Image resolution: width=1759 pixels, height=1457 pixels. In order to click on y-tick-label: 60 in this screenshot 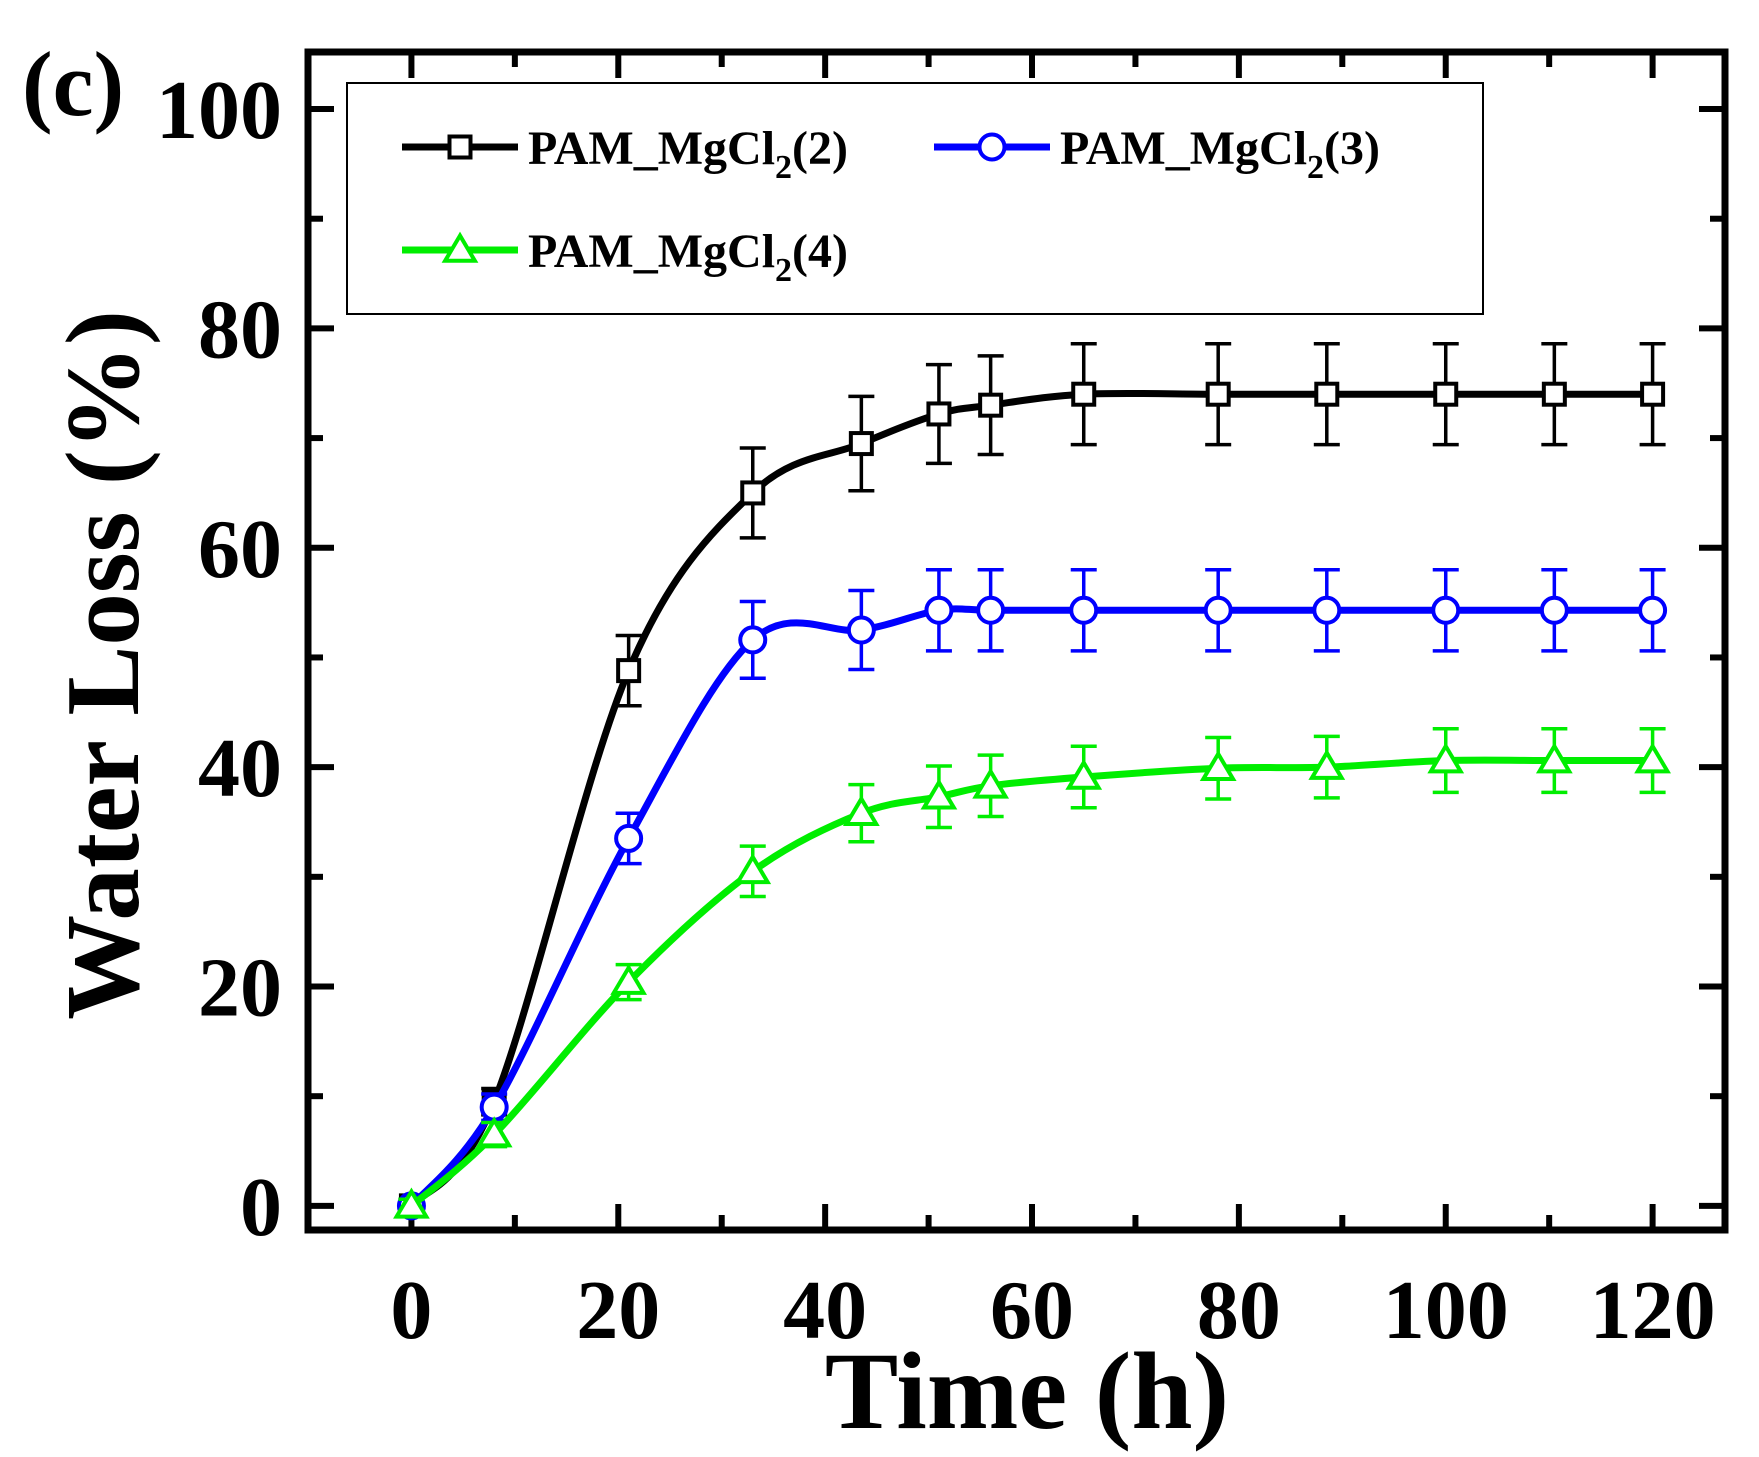, I will do `click(240, 549)`.